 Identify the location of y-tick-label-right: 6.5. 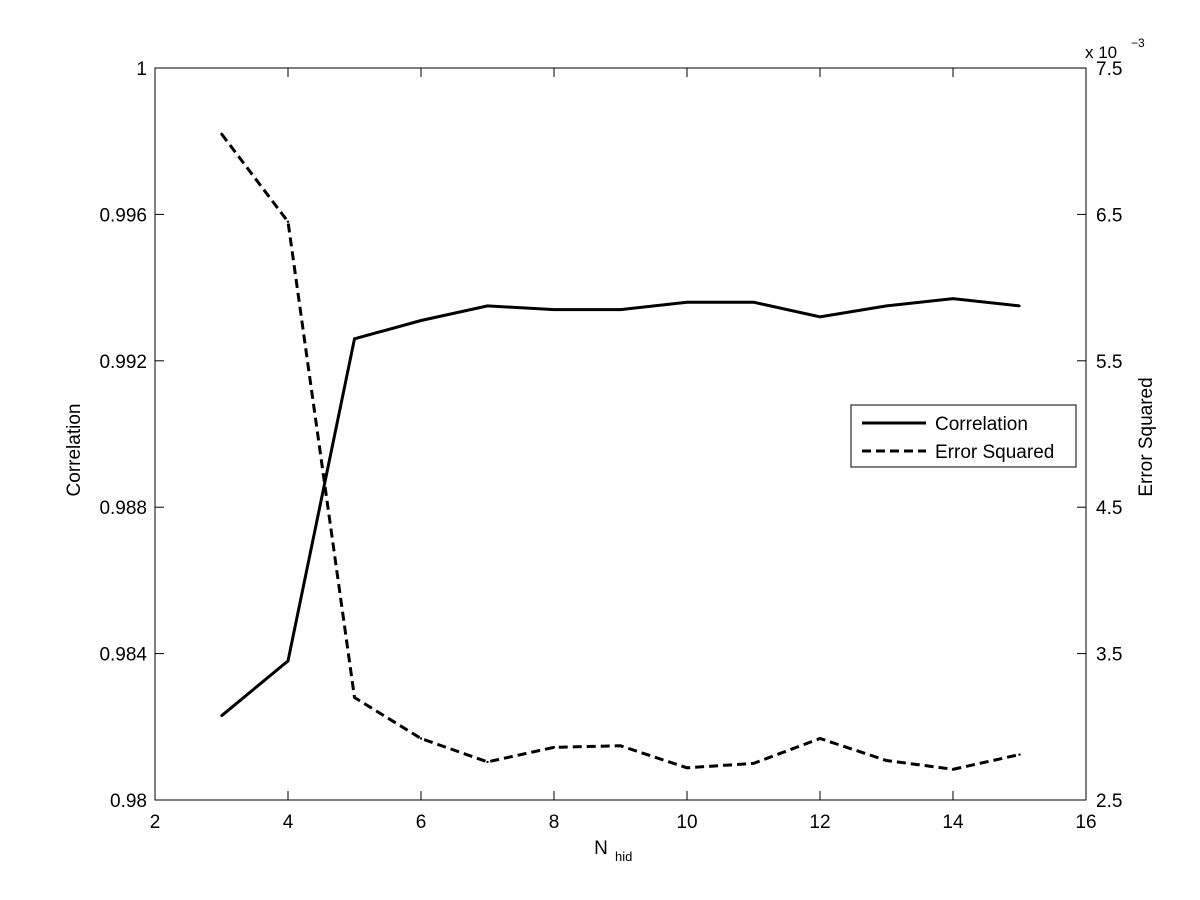
(1109, 215).